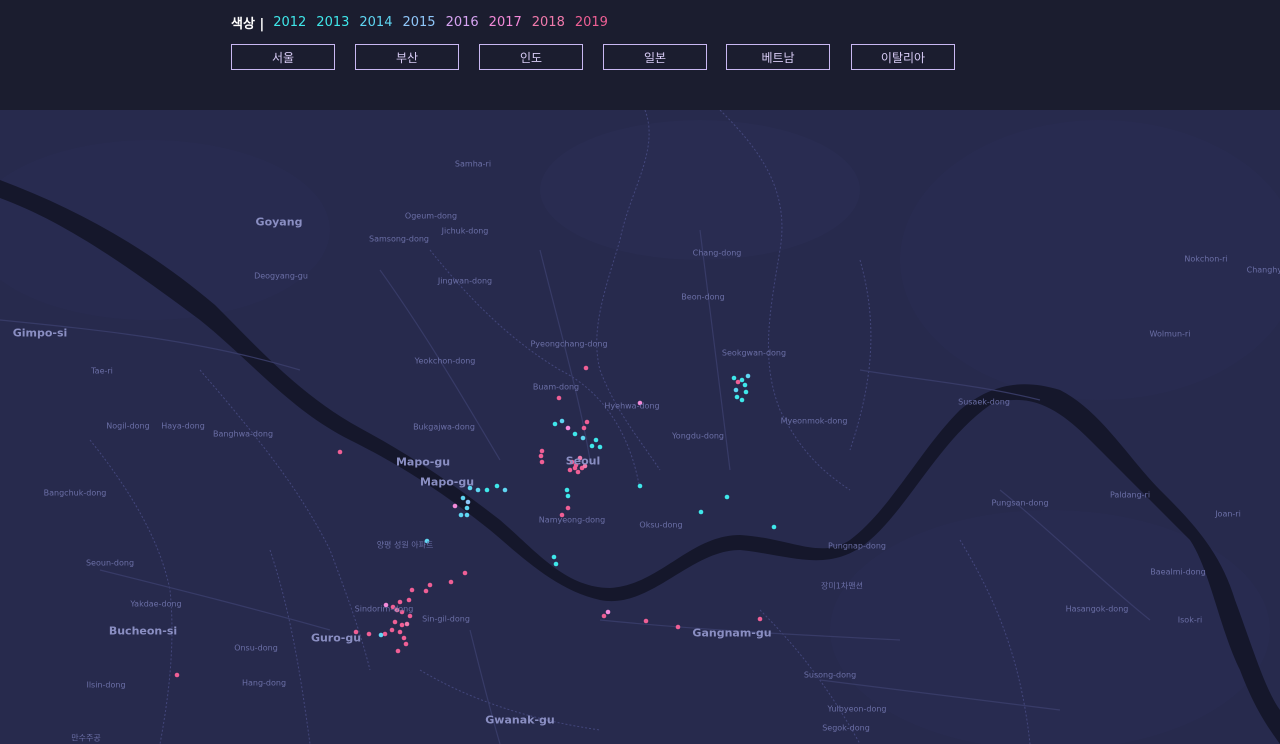 The width and height of the screenshot is (1280, 744). What do you see at coordinates (903, 57) in the screenshot?
I see `italy-button: 이탈리아` at bounding box center [903, 57].